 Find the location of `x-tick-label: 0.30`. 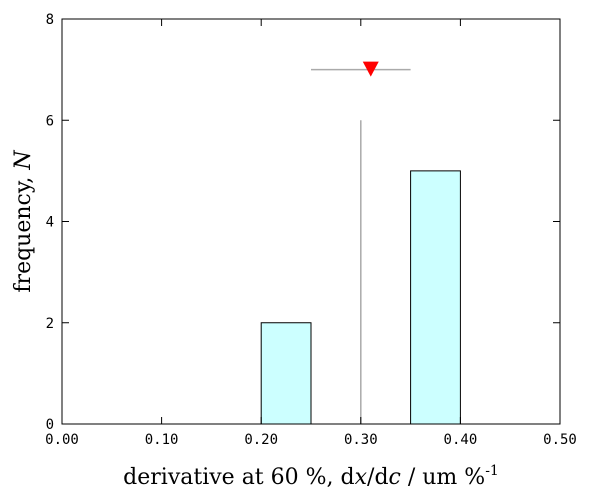

x-tick-label: 0.30 is located at coordinates (361, 440).